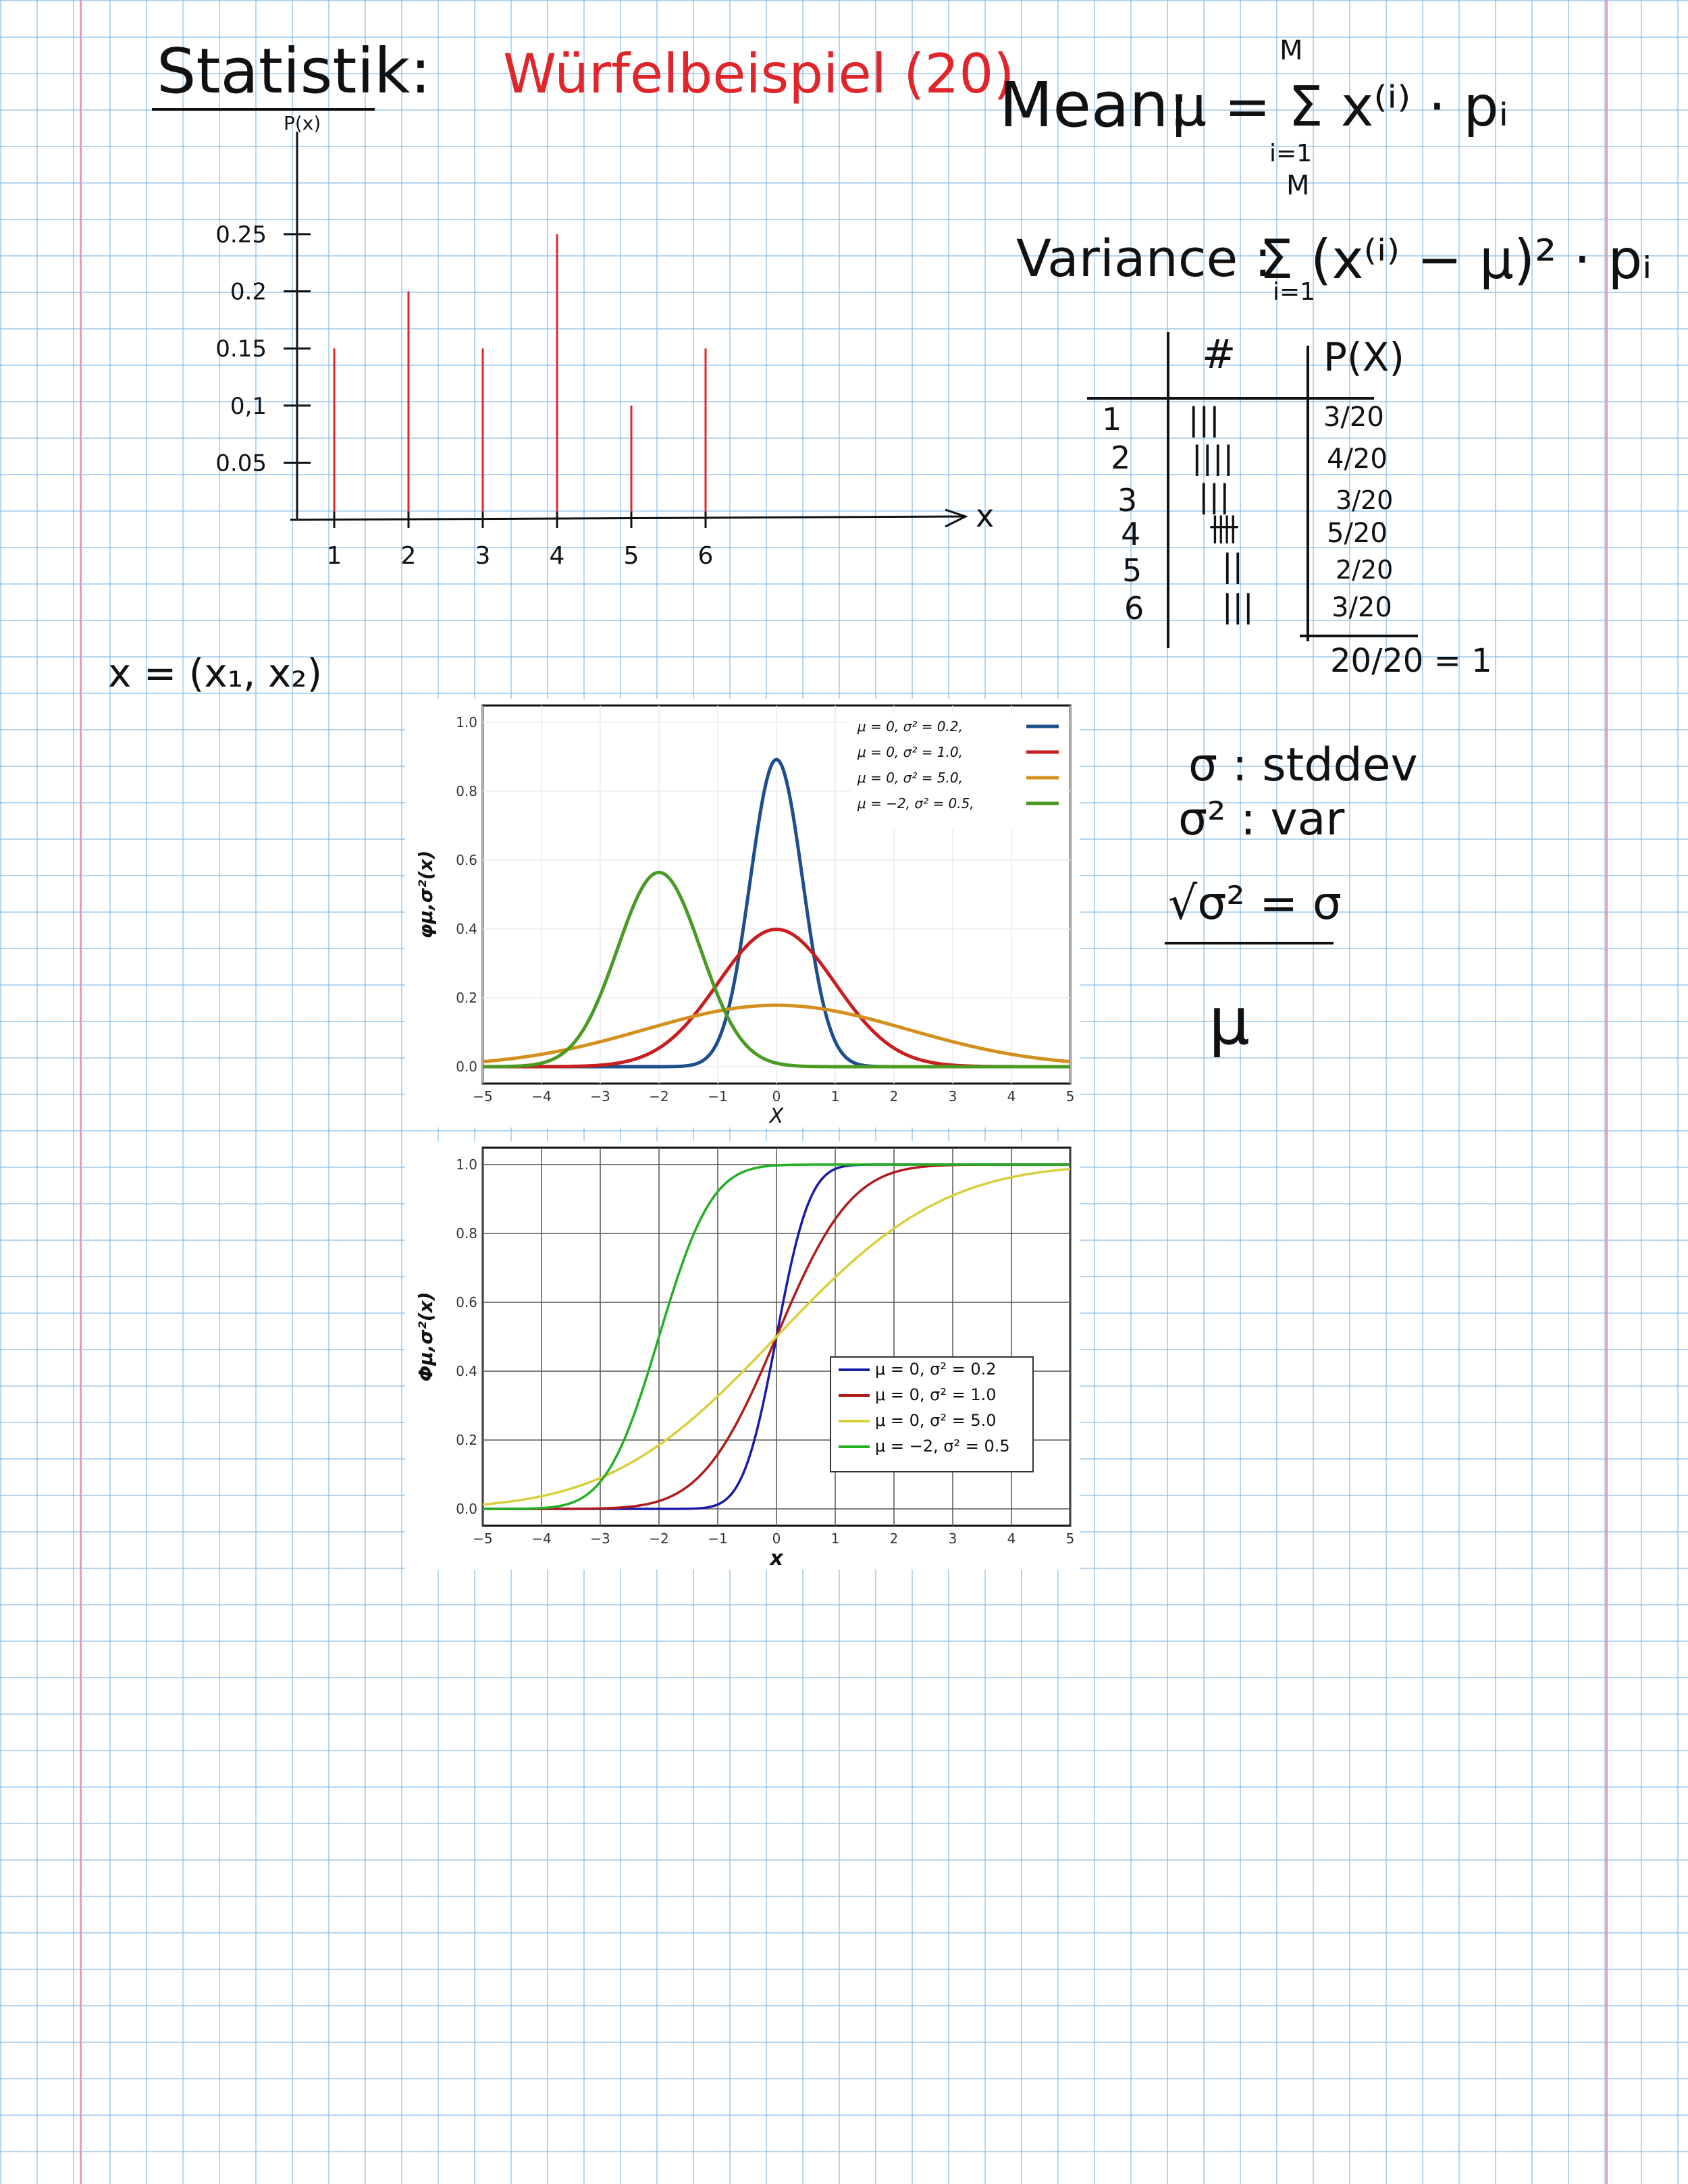  Describe the element at coordinates (1121, 458) in the screenshot. I see `table-row-x: 2` at that location.